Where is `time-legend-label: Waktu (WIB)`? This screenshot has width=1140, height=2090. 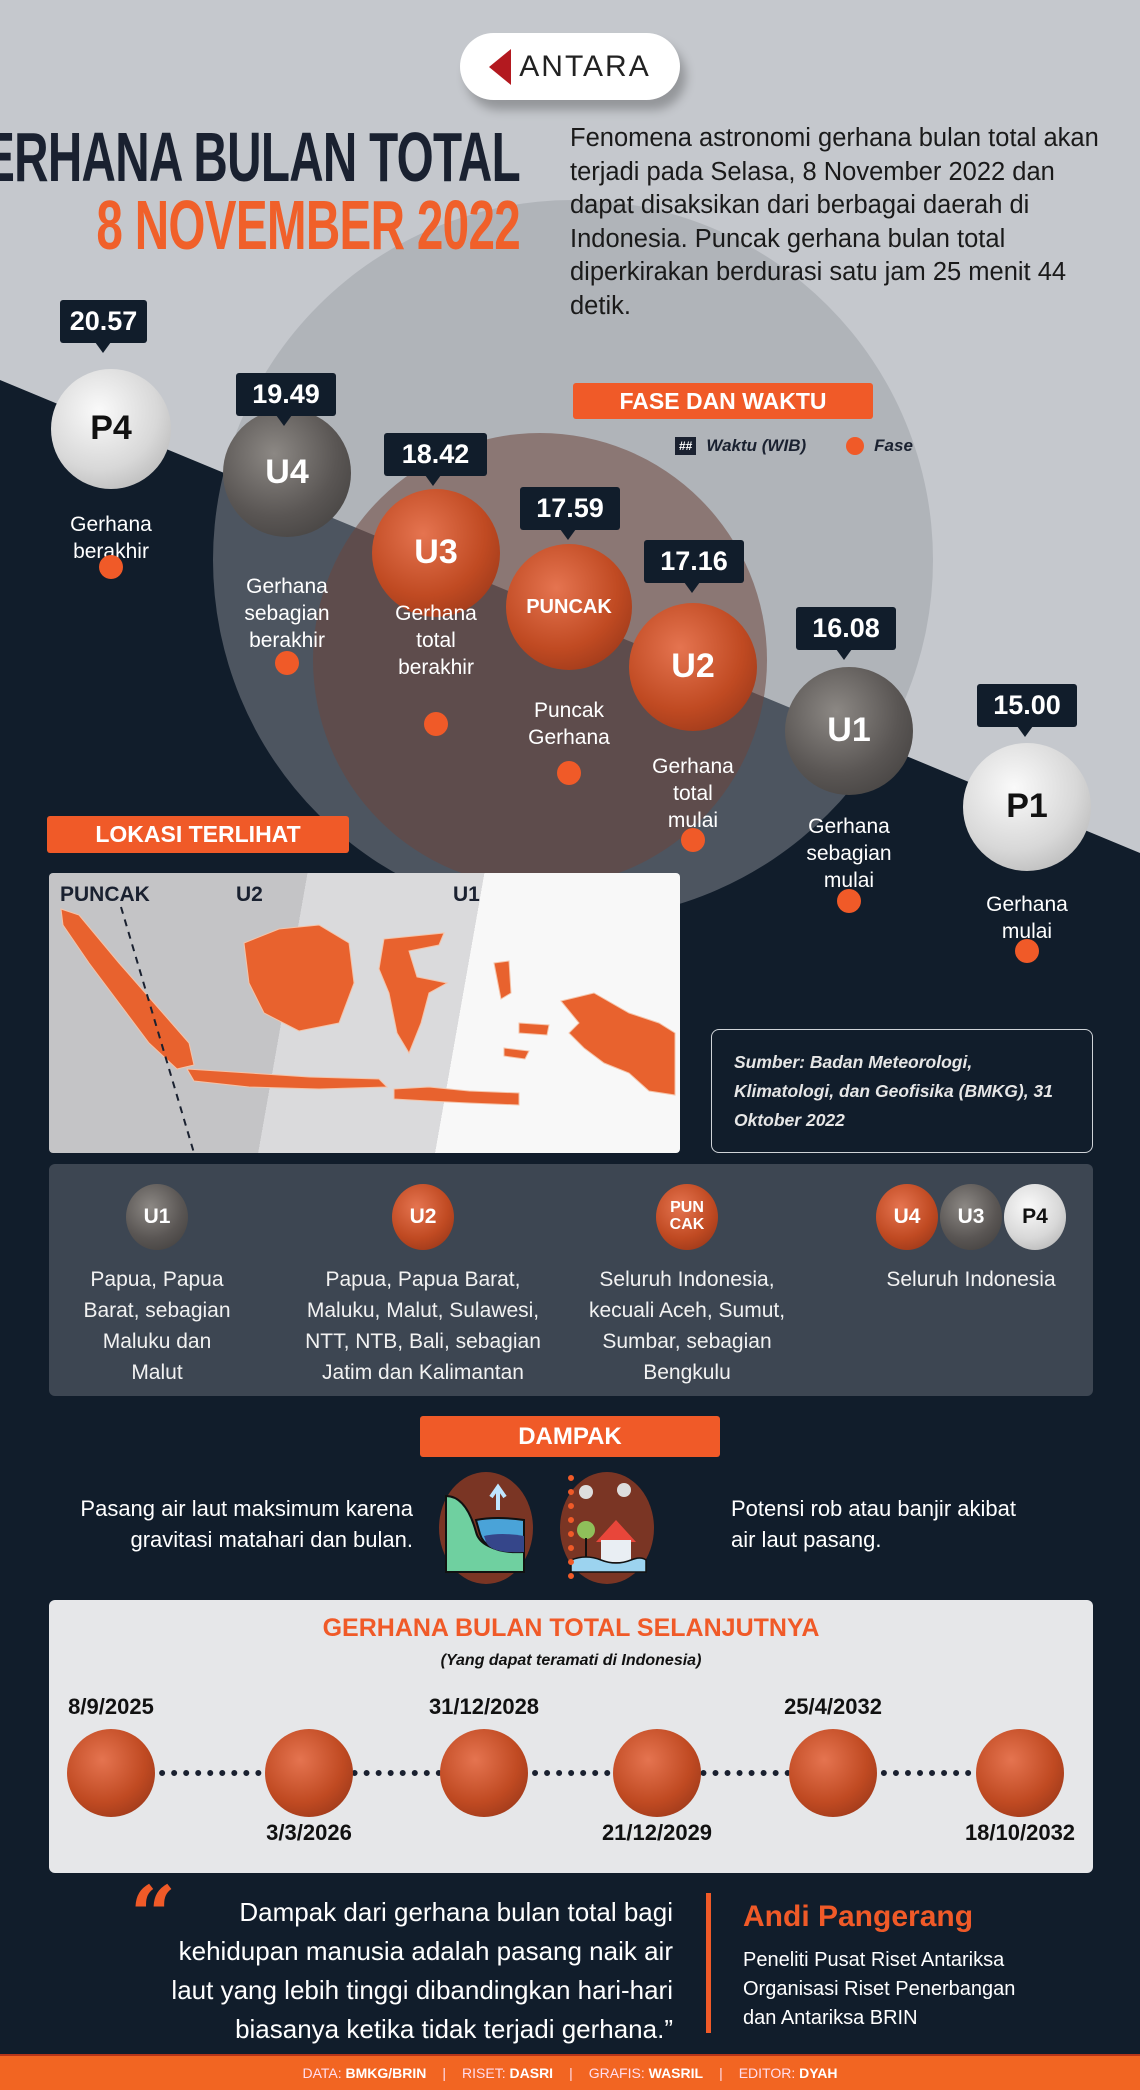 time-legend-label: Waktu (WIB) is located at coordinates (756, 445).